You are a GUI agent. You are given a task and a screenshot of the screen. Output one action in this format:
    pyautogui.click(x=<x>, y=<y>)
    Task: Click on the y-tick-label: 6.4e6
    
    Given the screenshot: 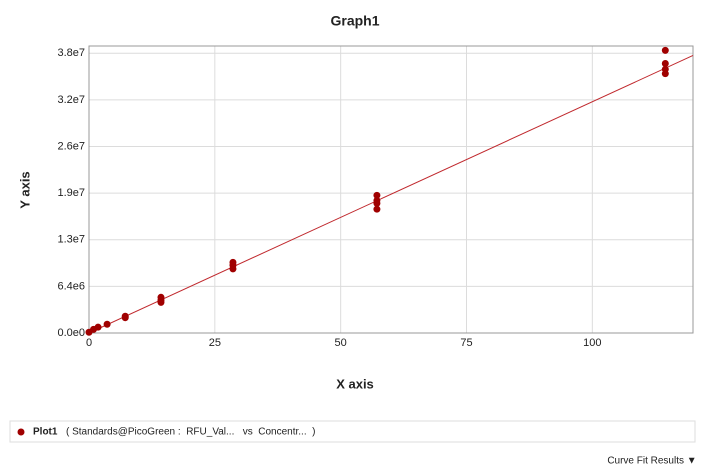 What is the action you would take?
    pyautogui.click(x=71, y=286)
    